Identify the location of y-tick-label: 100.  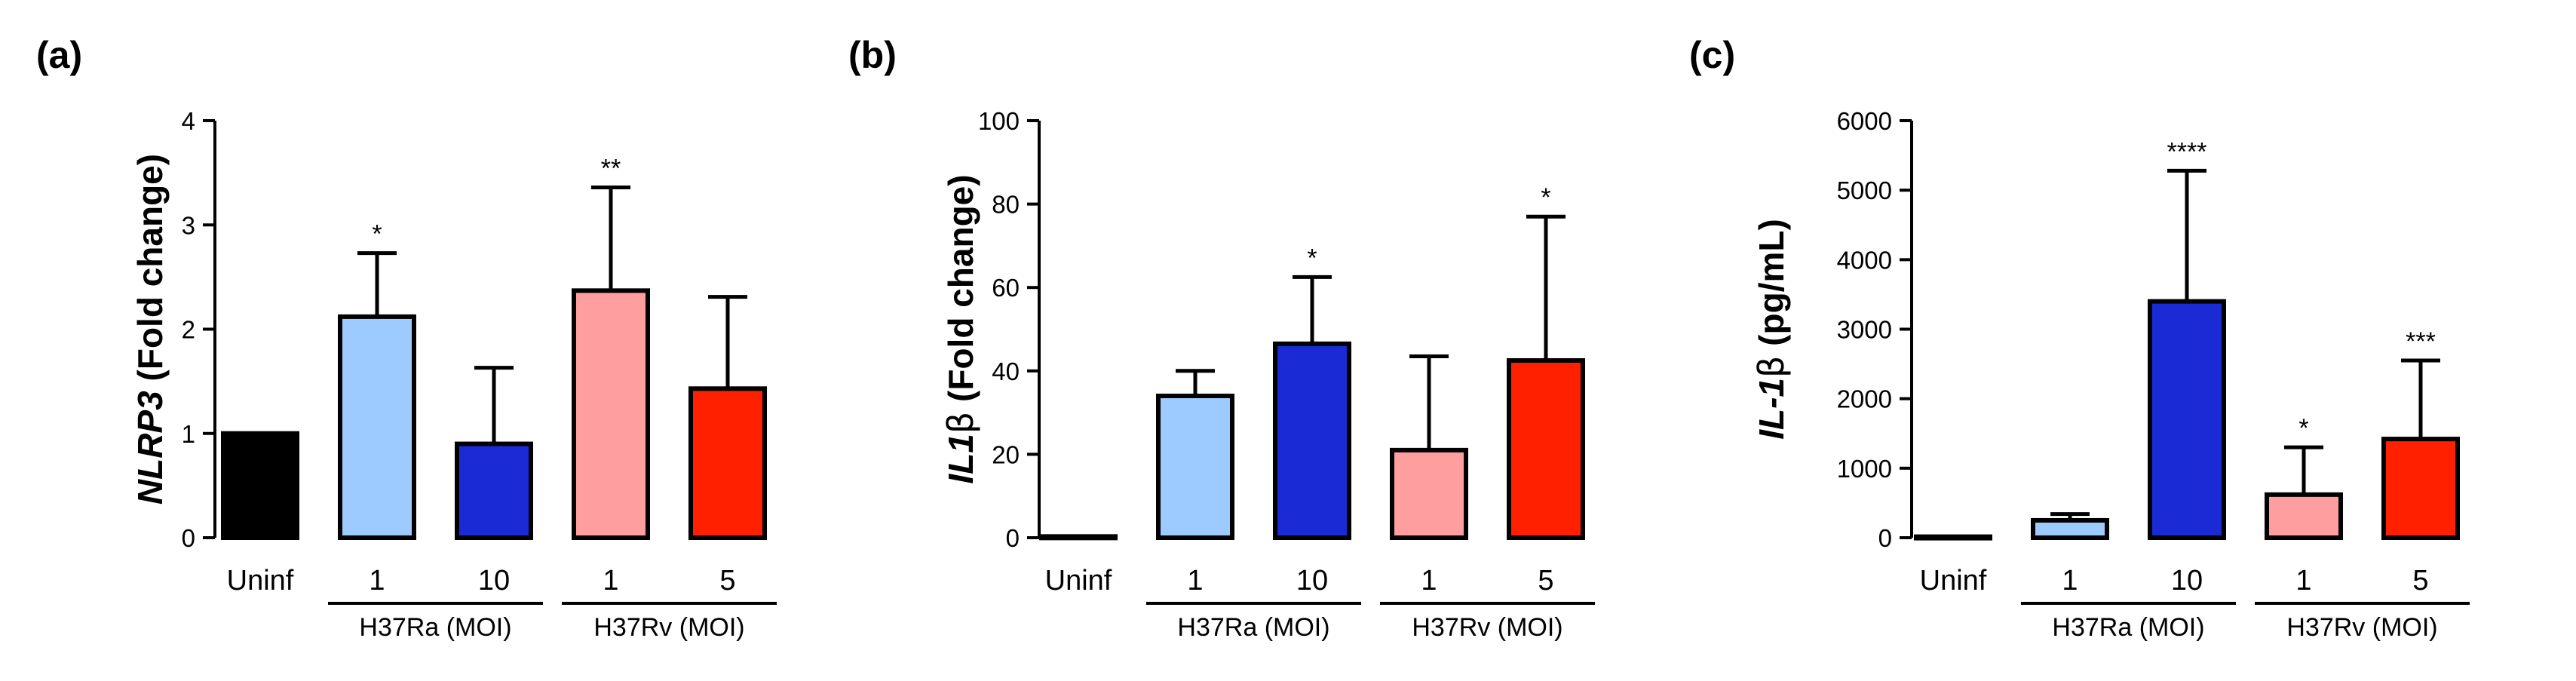
(999, 121).